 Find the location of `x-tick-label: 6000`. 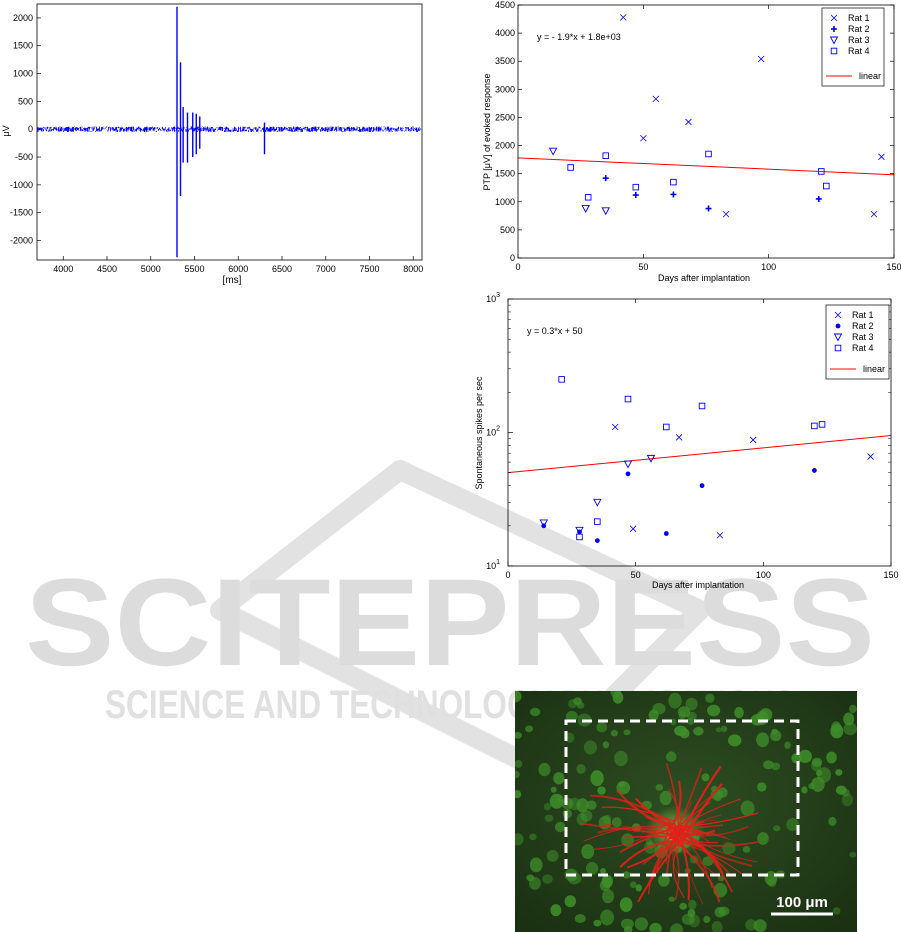

x-tick-label: 6000 is located at coordinates (238, 269).